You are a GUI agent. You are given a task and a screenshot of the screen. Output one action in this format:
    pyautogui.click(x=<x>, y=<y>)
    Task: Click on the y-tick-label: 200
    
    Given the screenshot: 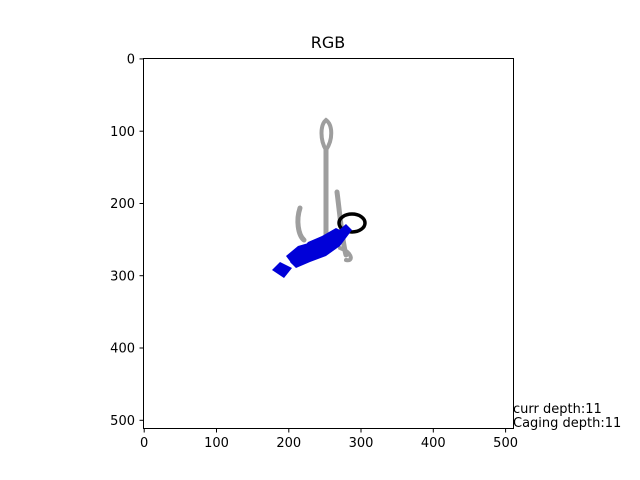 What is the action you would take?
    pyautogui.click(x=122, y=204)
    